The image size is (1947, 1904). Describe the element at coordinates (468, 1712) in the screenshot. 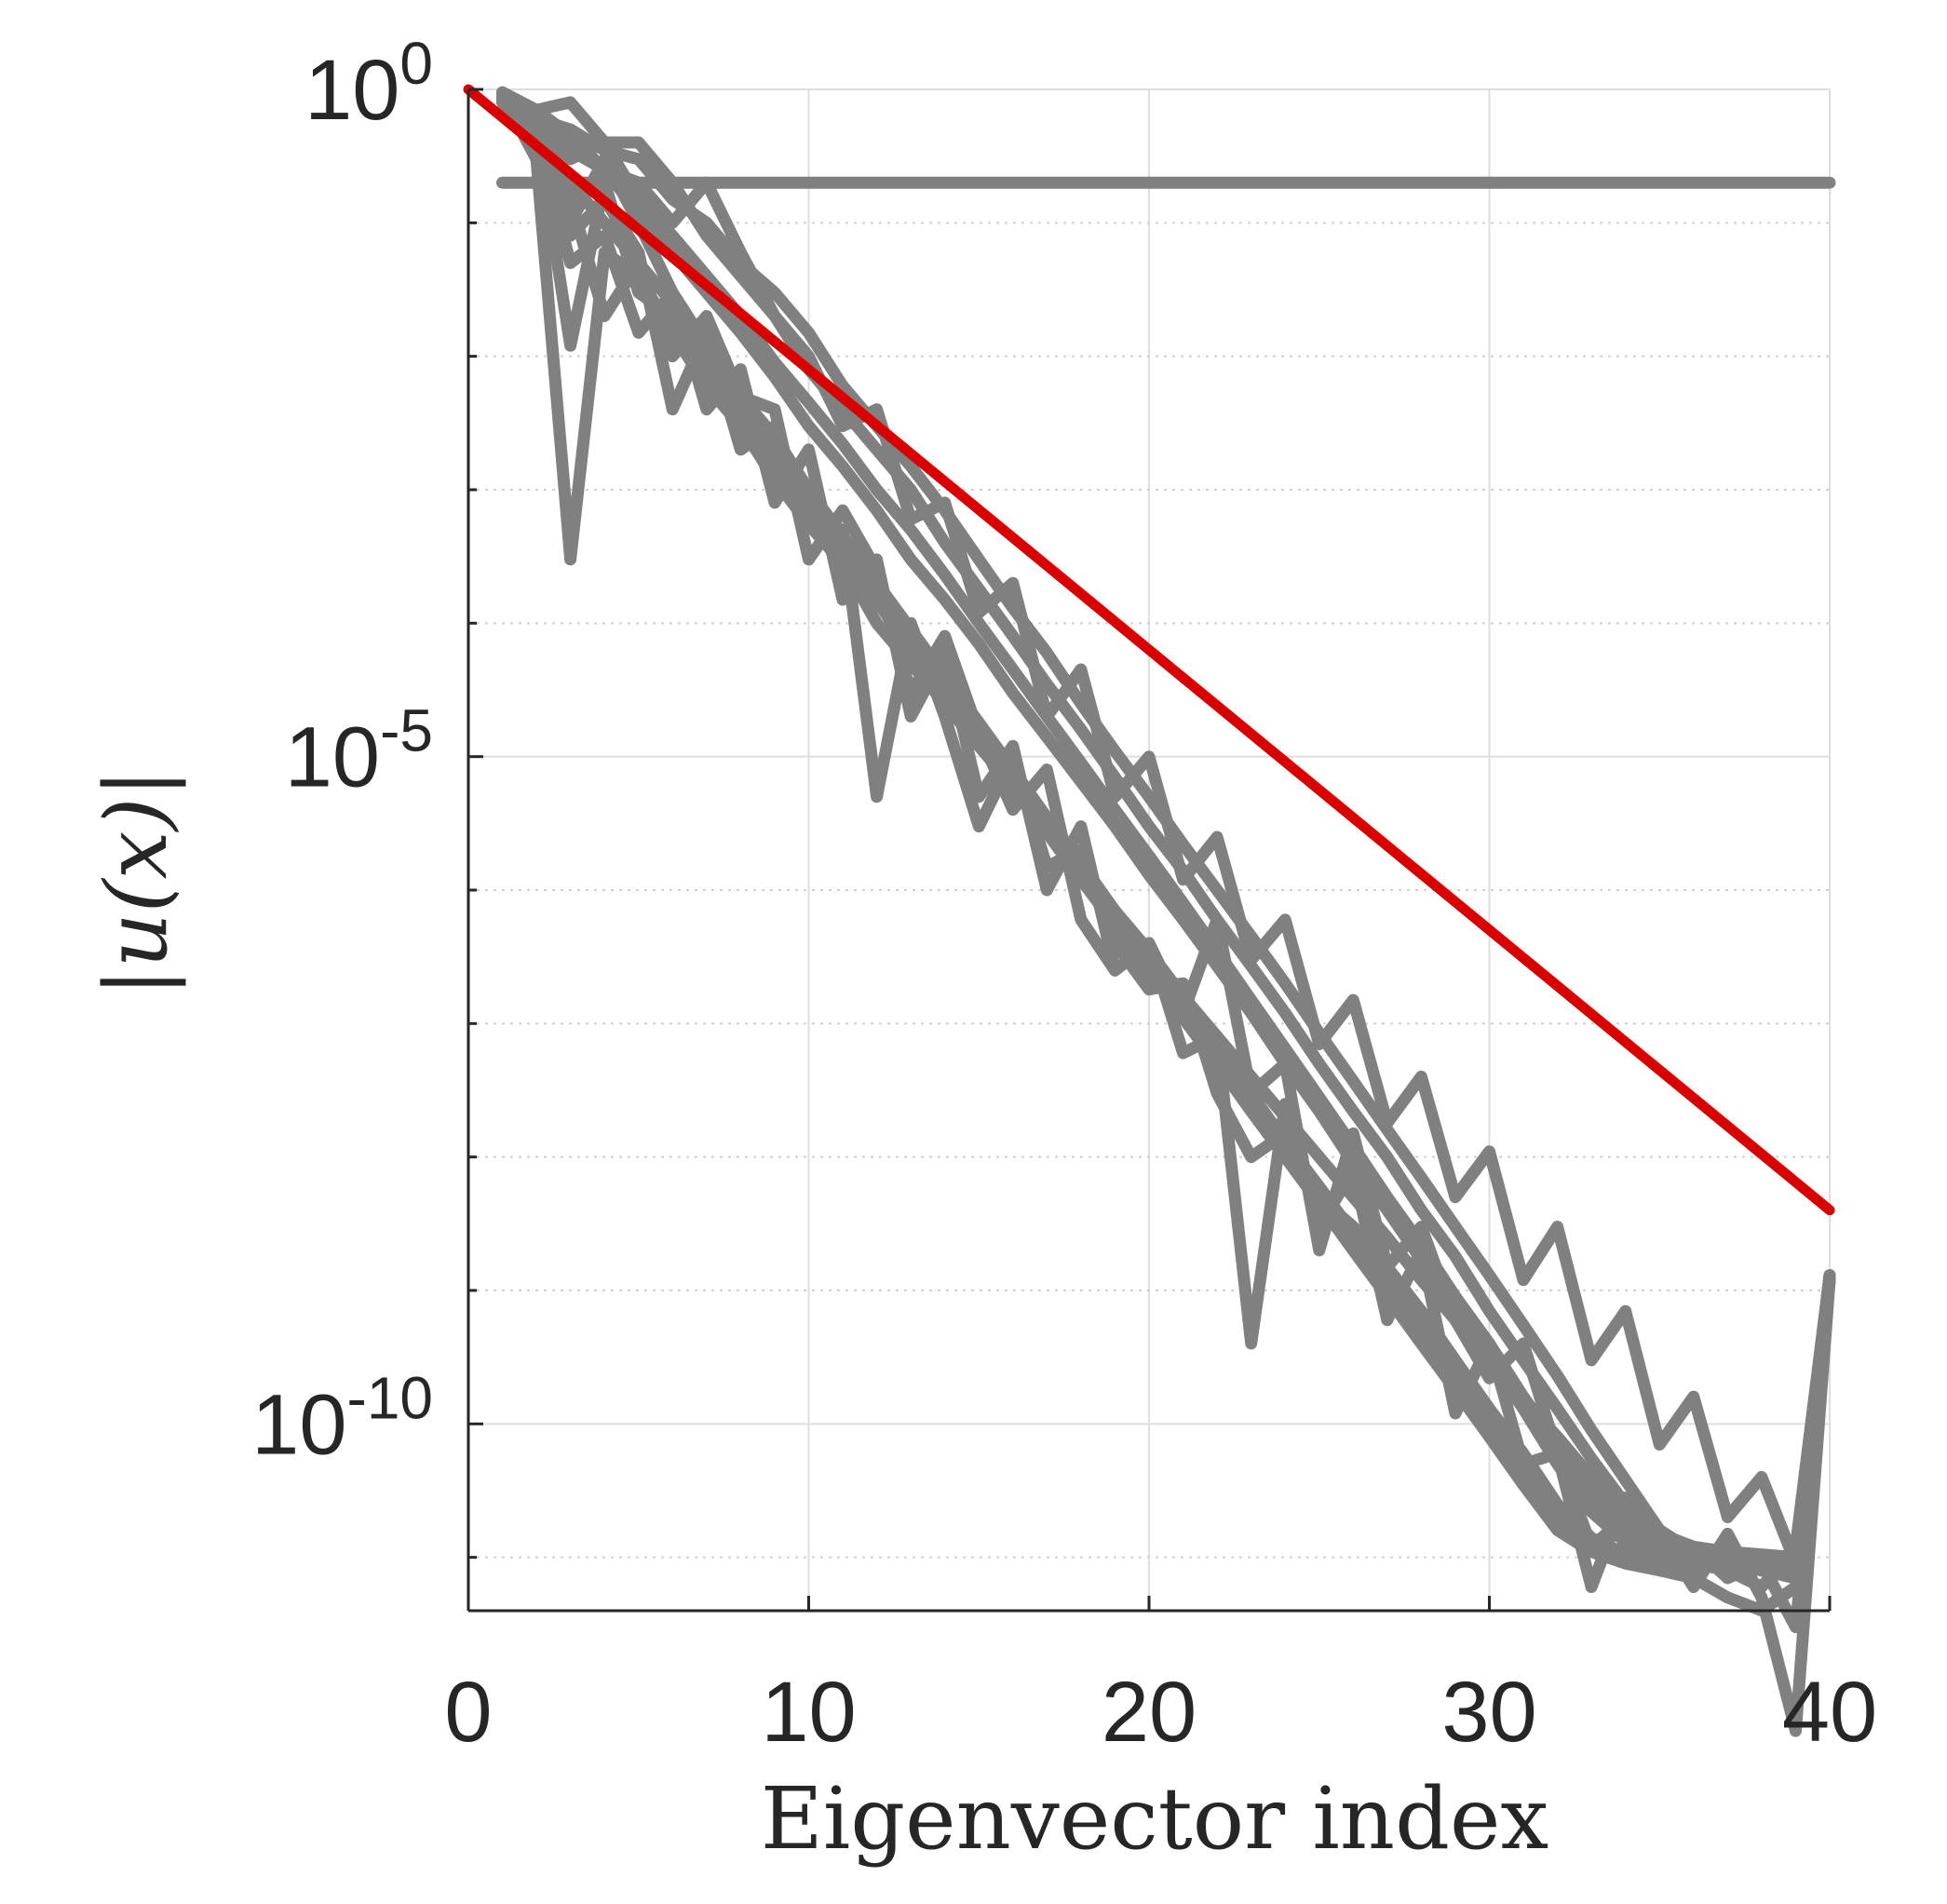

I see `x-tick-label: 0` at that location.